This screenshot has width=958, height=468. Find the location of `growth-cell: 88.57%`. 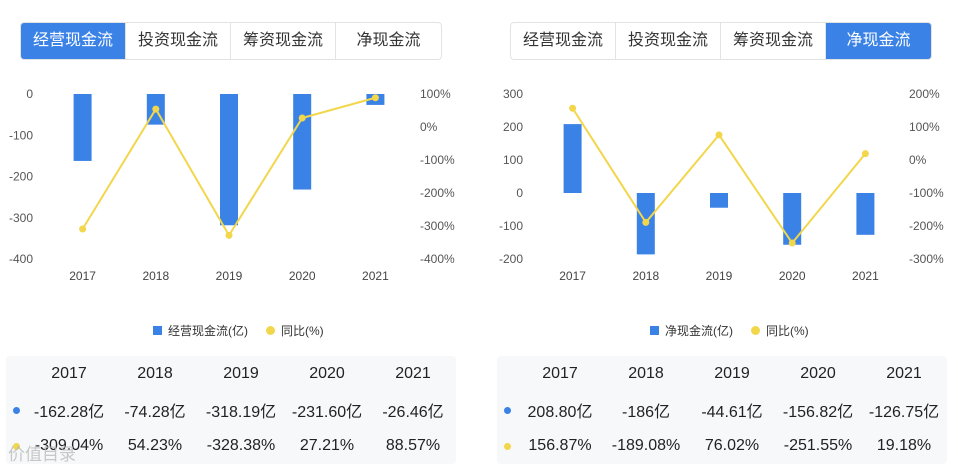

growth-cell: 88.57% is located at coordinates (413, 445).